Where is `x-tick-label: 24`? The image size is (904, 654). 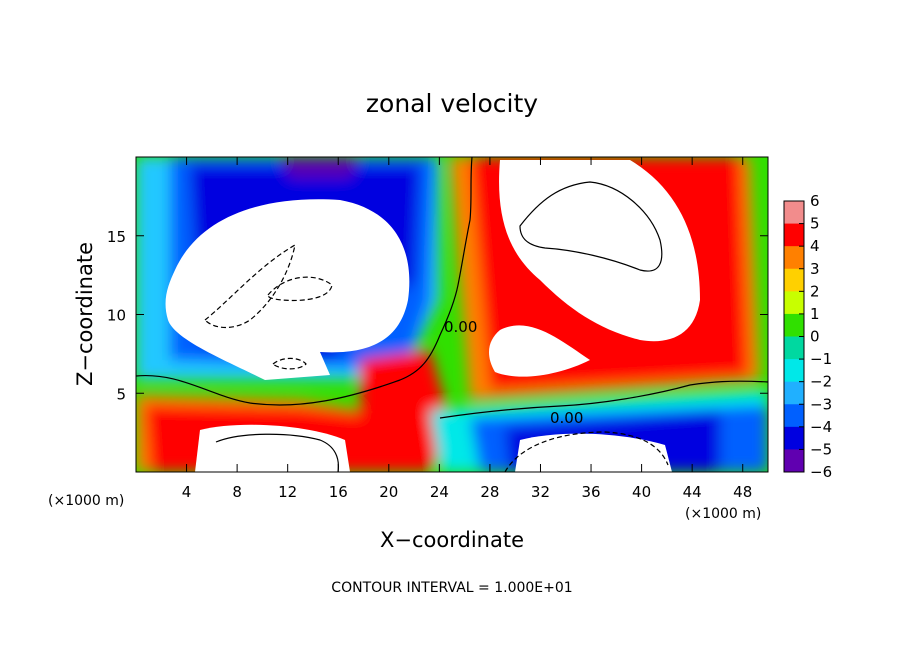 x-tick-label: 24 is located at coordinates (439, 492).